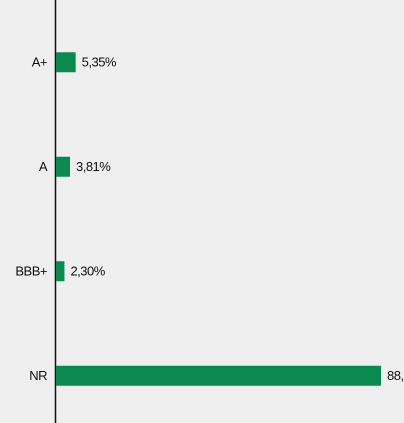 The height and width of the screenshot is (423, 404). Describe the element at coordinates (39, 62) in the screenshot. I see `y-tick-label: A+` at that location.